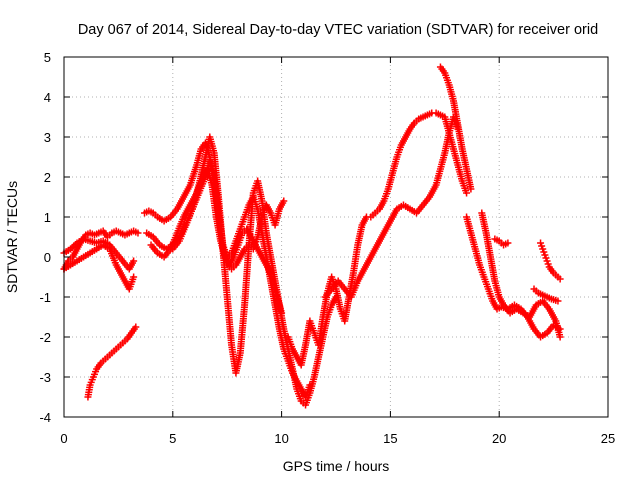 The image size is (640, 480). What do you see at coordinates (390, 438) in the screenshot?
I see `x-tick-label: 15` at bounding box center [390, 438].